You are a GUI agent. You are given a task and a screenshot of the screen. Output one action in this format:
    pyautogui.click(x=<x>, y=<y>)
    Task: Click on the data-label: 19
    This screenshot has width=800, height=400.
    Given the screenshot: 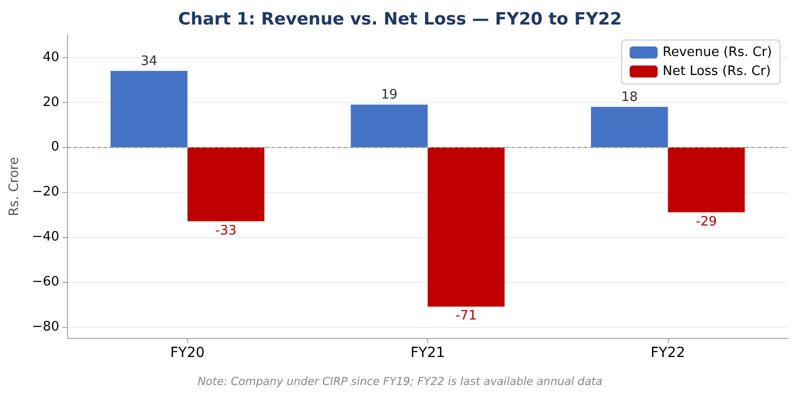 What is the action you would take?
    pyautogui.click(x=389, y=95)
    